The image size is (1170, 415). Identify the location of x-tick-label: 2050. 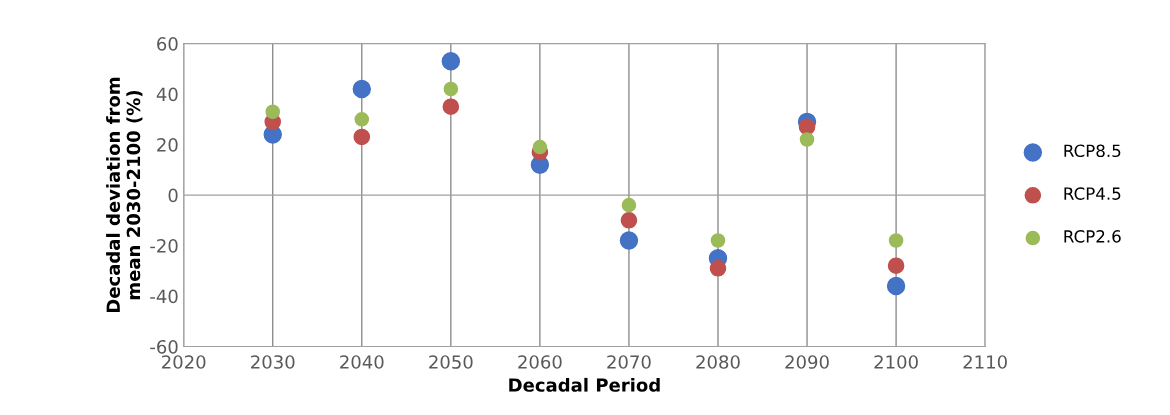
(451, 362).